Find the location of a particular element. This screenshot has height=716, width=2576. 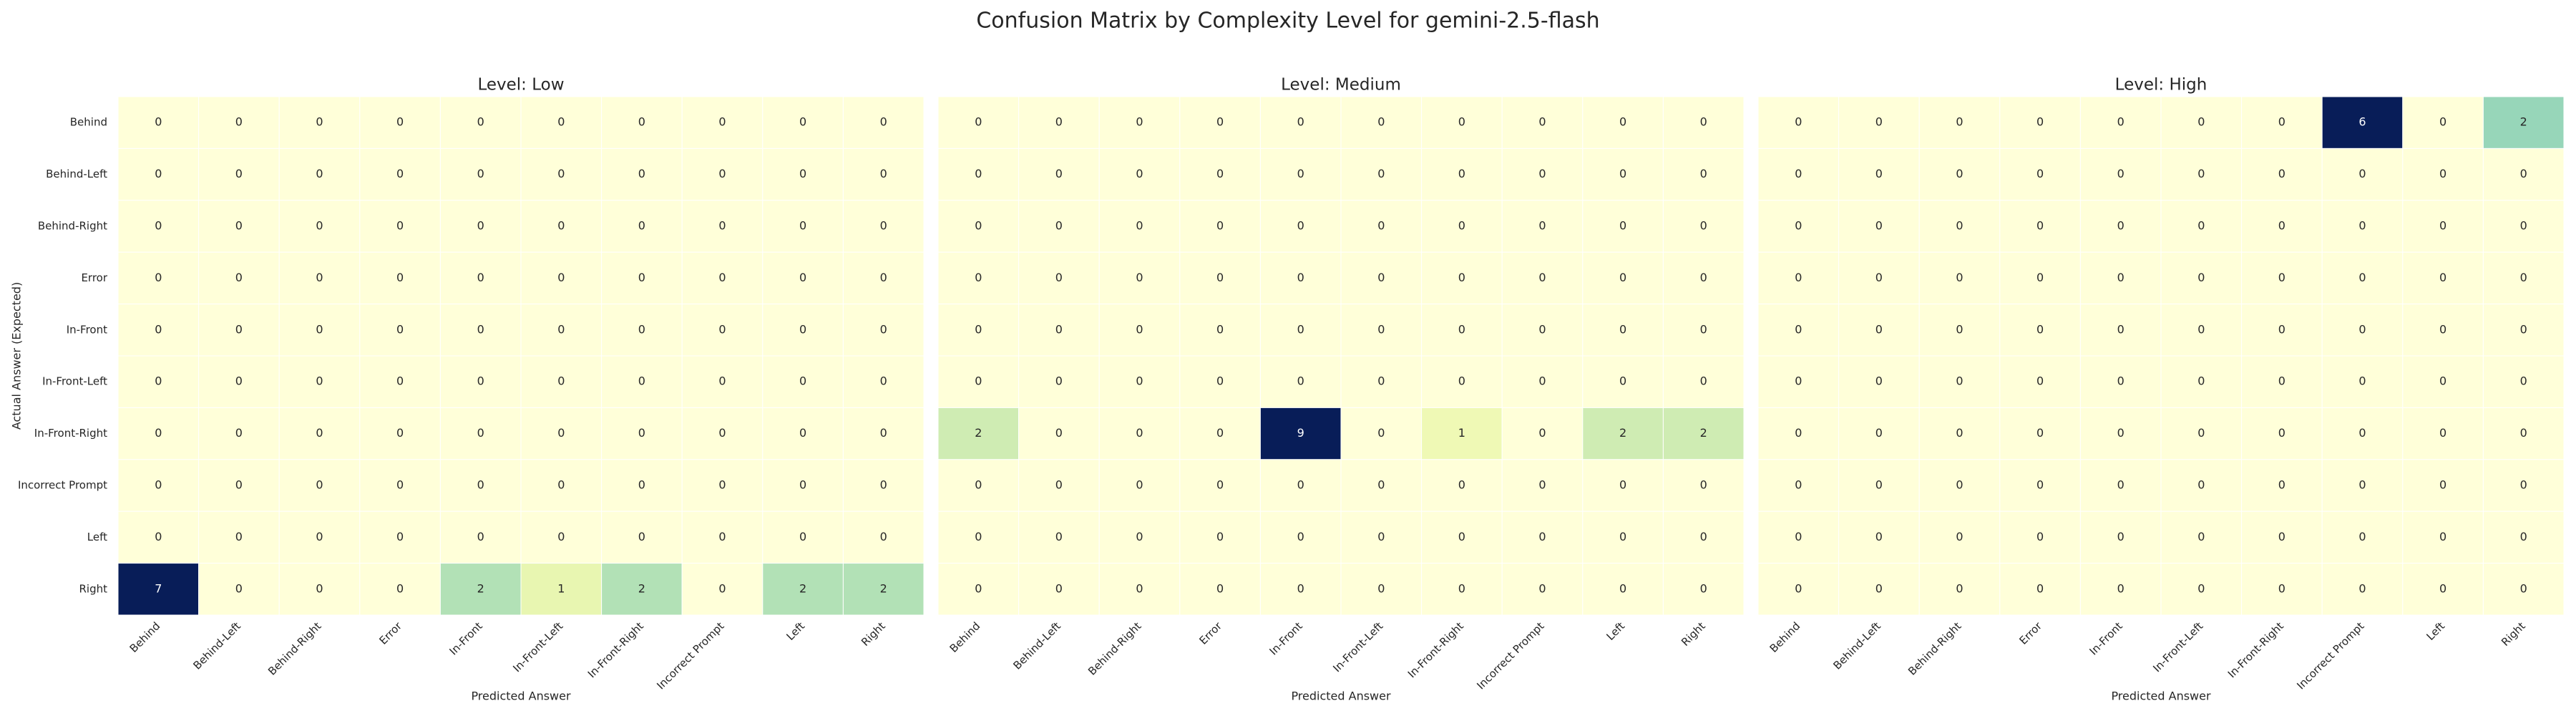

cell-label: 2 is located at coordinates (1703, 433).